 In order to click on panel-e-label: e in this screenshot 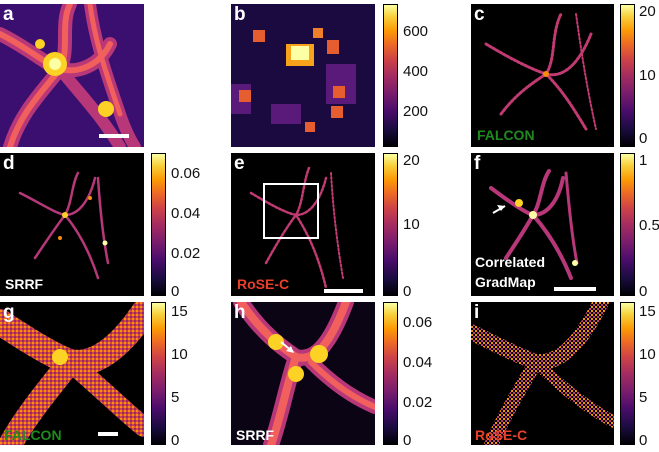, I will do `click(239, 163)`.